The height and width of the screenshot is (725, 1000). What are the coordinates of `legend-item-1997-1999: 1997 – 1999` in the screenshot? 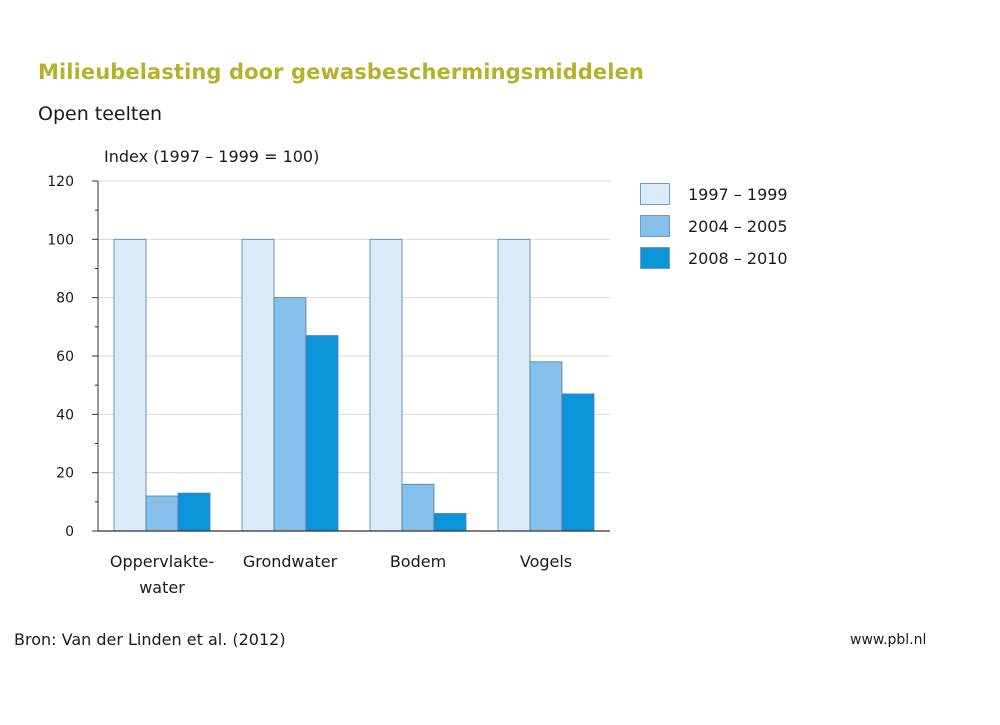 It's located at (714, 194).